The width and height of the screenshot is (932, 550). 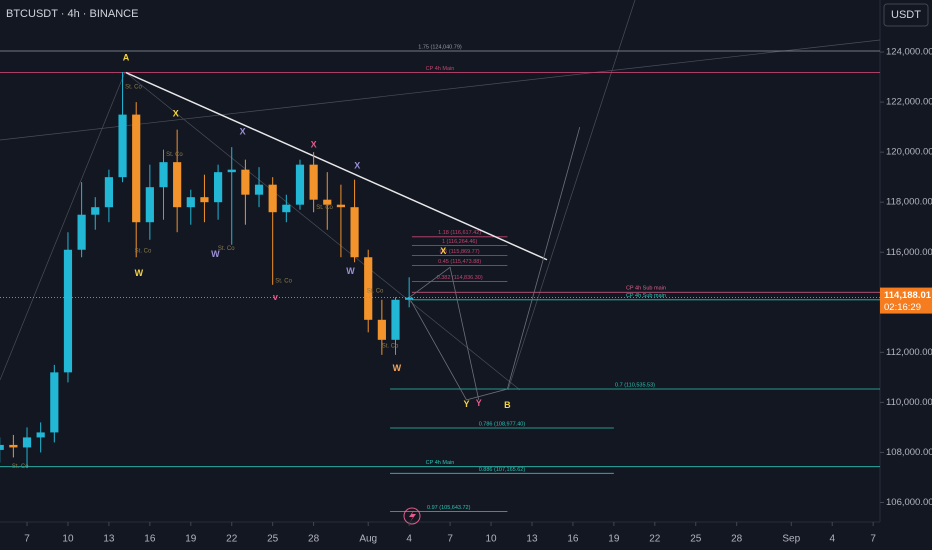 What do you see at coordinates (459, 262) in the screenshot?
I see `level-label: 0.45 (115,473.88)` at bounding box center [459, 262].